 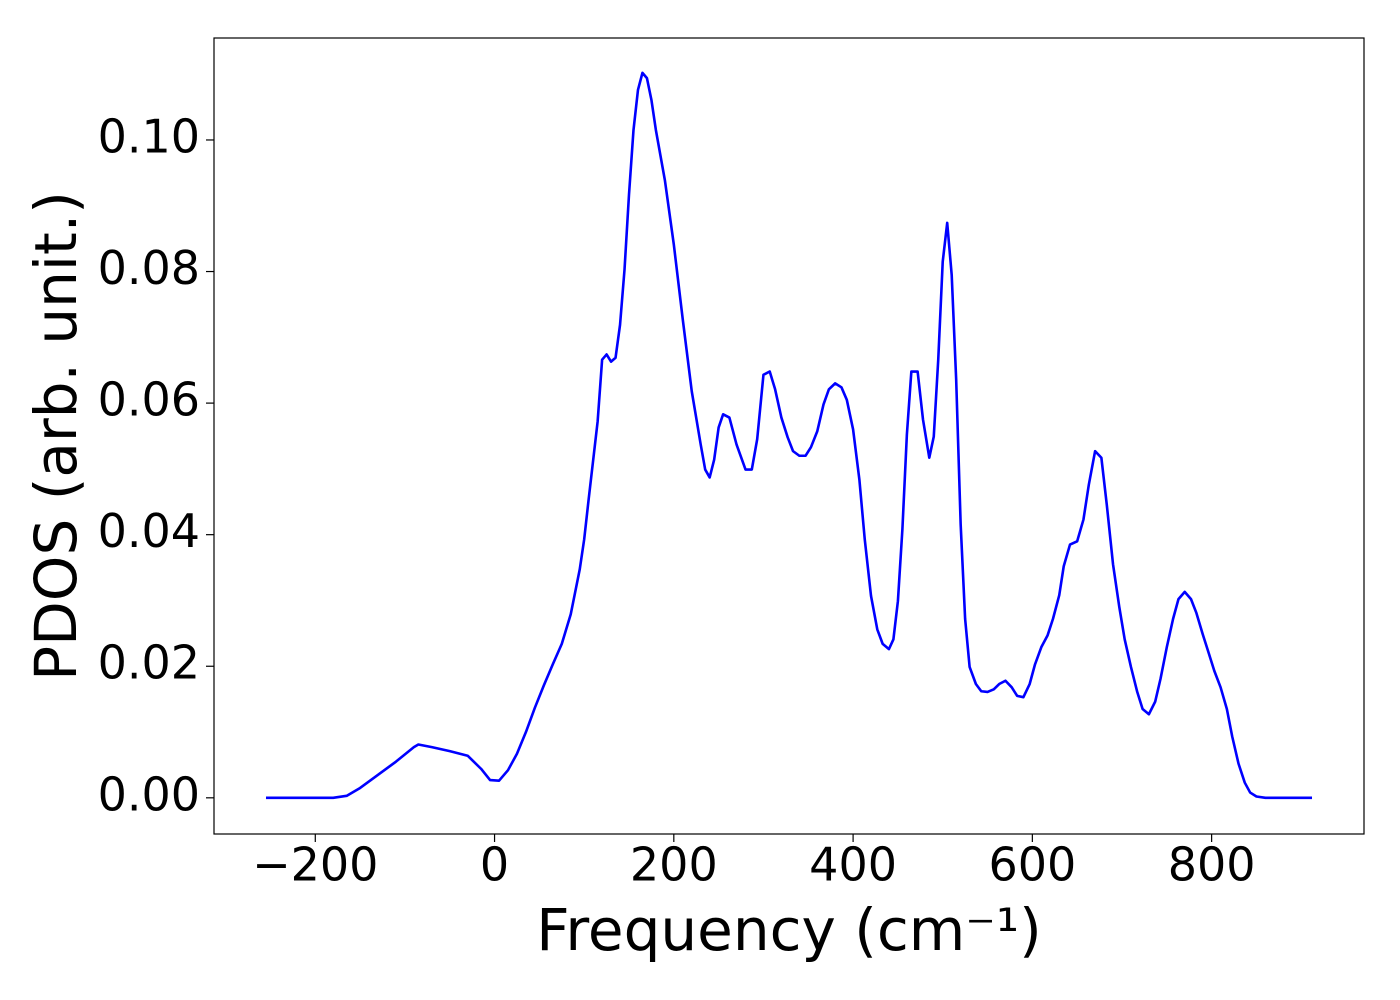 I want to click on x-tick-label: 0, so click(x=494, y=865).